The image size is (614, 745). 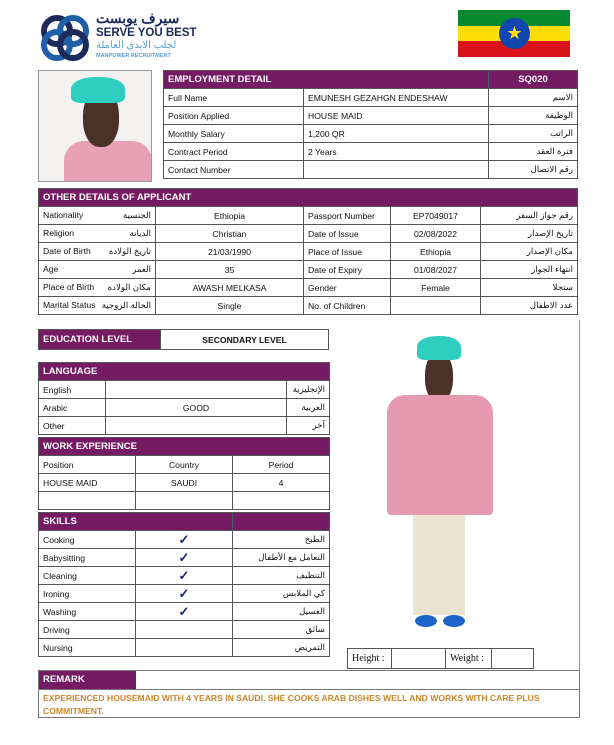 What do you see at coordinates (87, 575) in the screenshot?
I see `skill-name: Cleaning` at bounding box center [87, 575].